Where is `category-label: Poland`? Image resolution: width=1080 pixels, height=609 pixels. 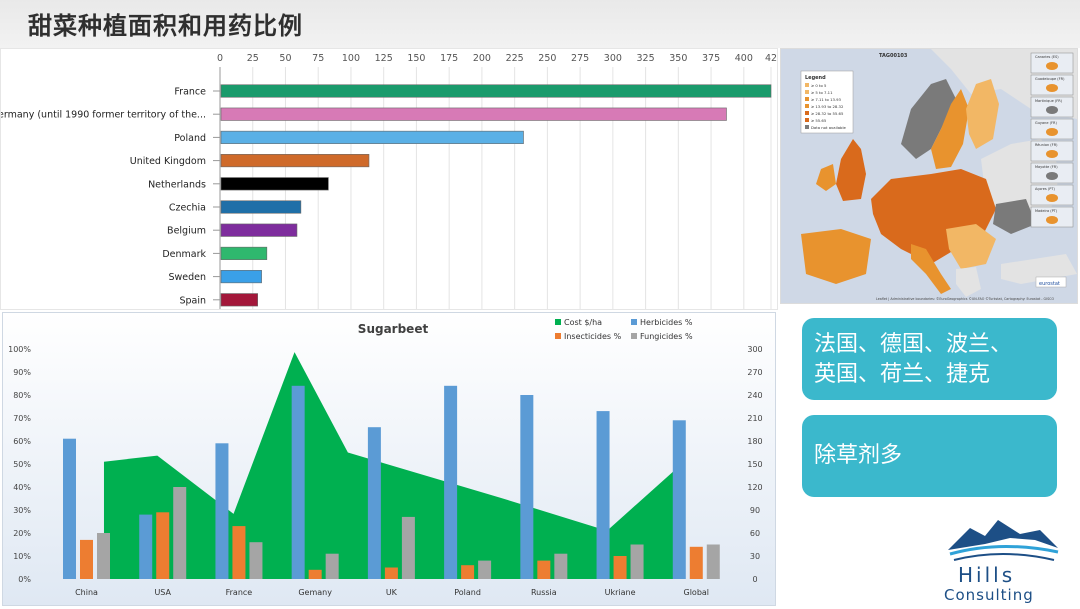
category-label: Poland is located at coordinates (190, 138).